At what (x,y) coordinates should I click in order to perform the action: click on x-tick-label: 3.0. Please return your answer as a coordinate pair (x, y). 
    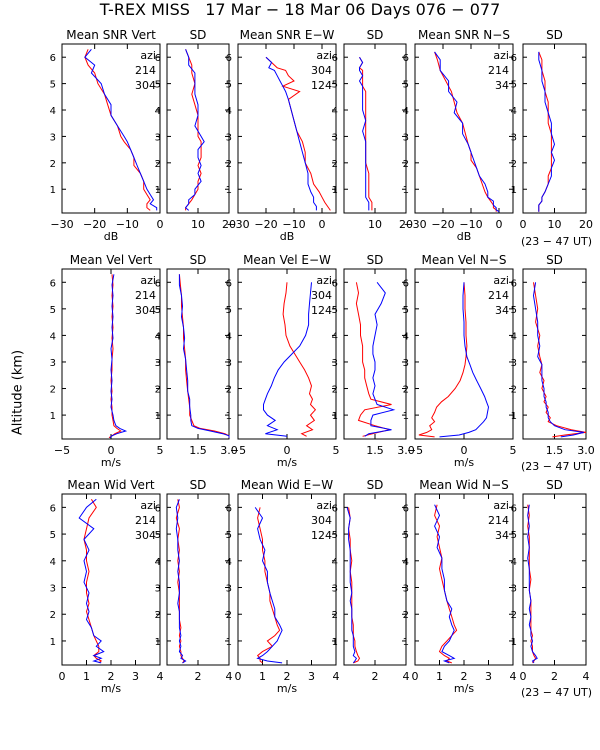
    Looking at the image, I should click on (586, 450).